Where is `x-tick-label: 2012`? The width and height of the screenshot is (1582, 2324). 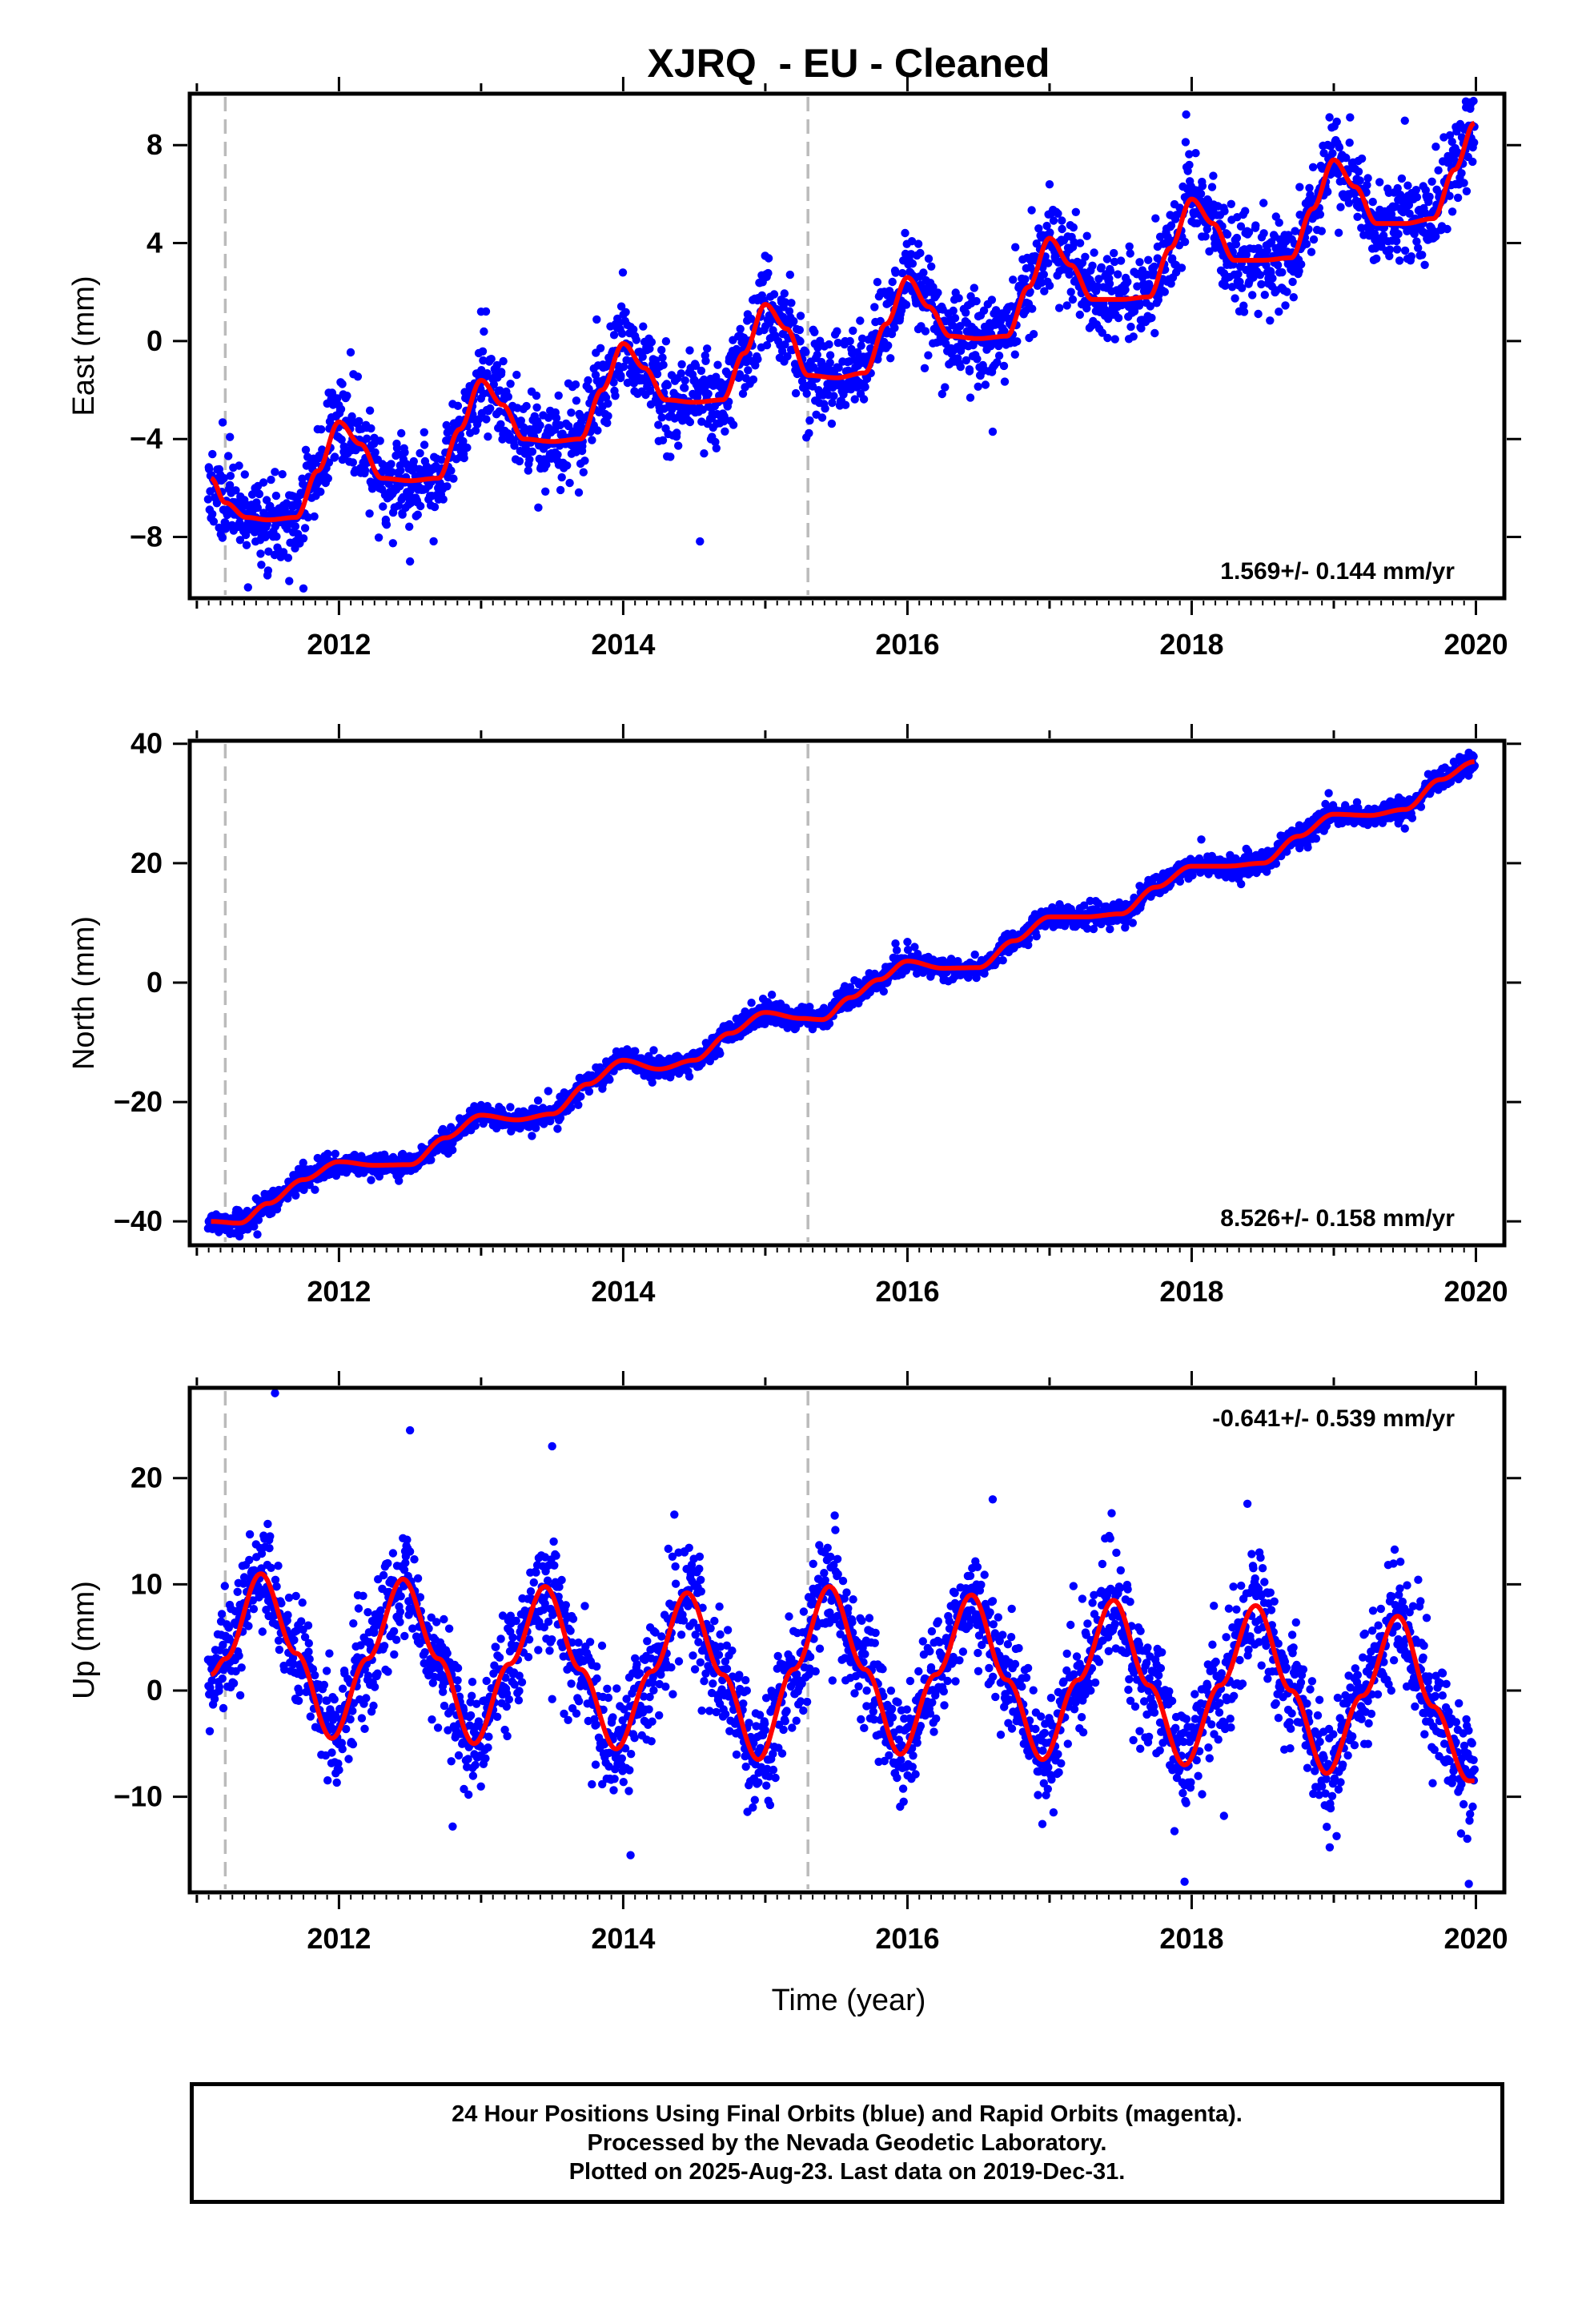 x-tick-label: 2012 is located at coordinates (339, 644).